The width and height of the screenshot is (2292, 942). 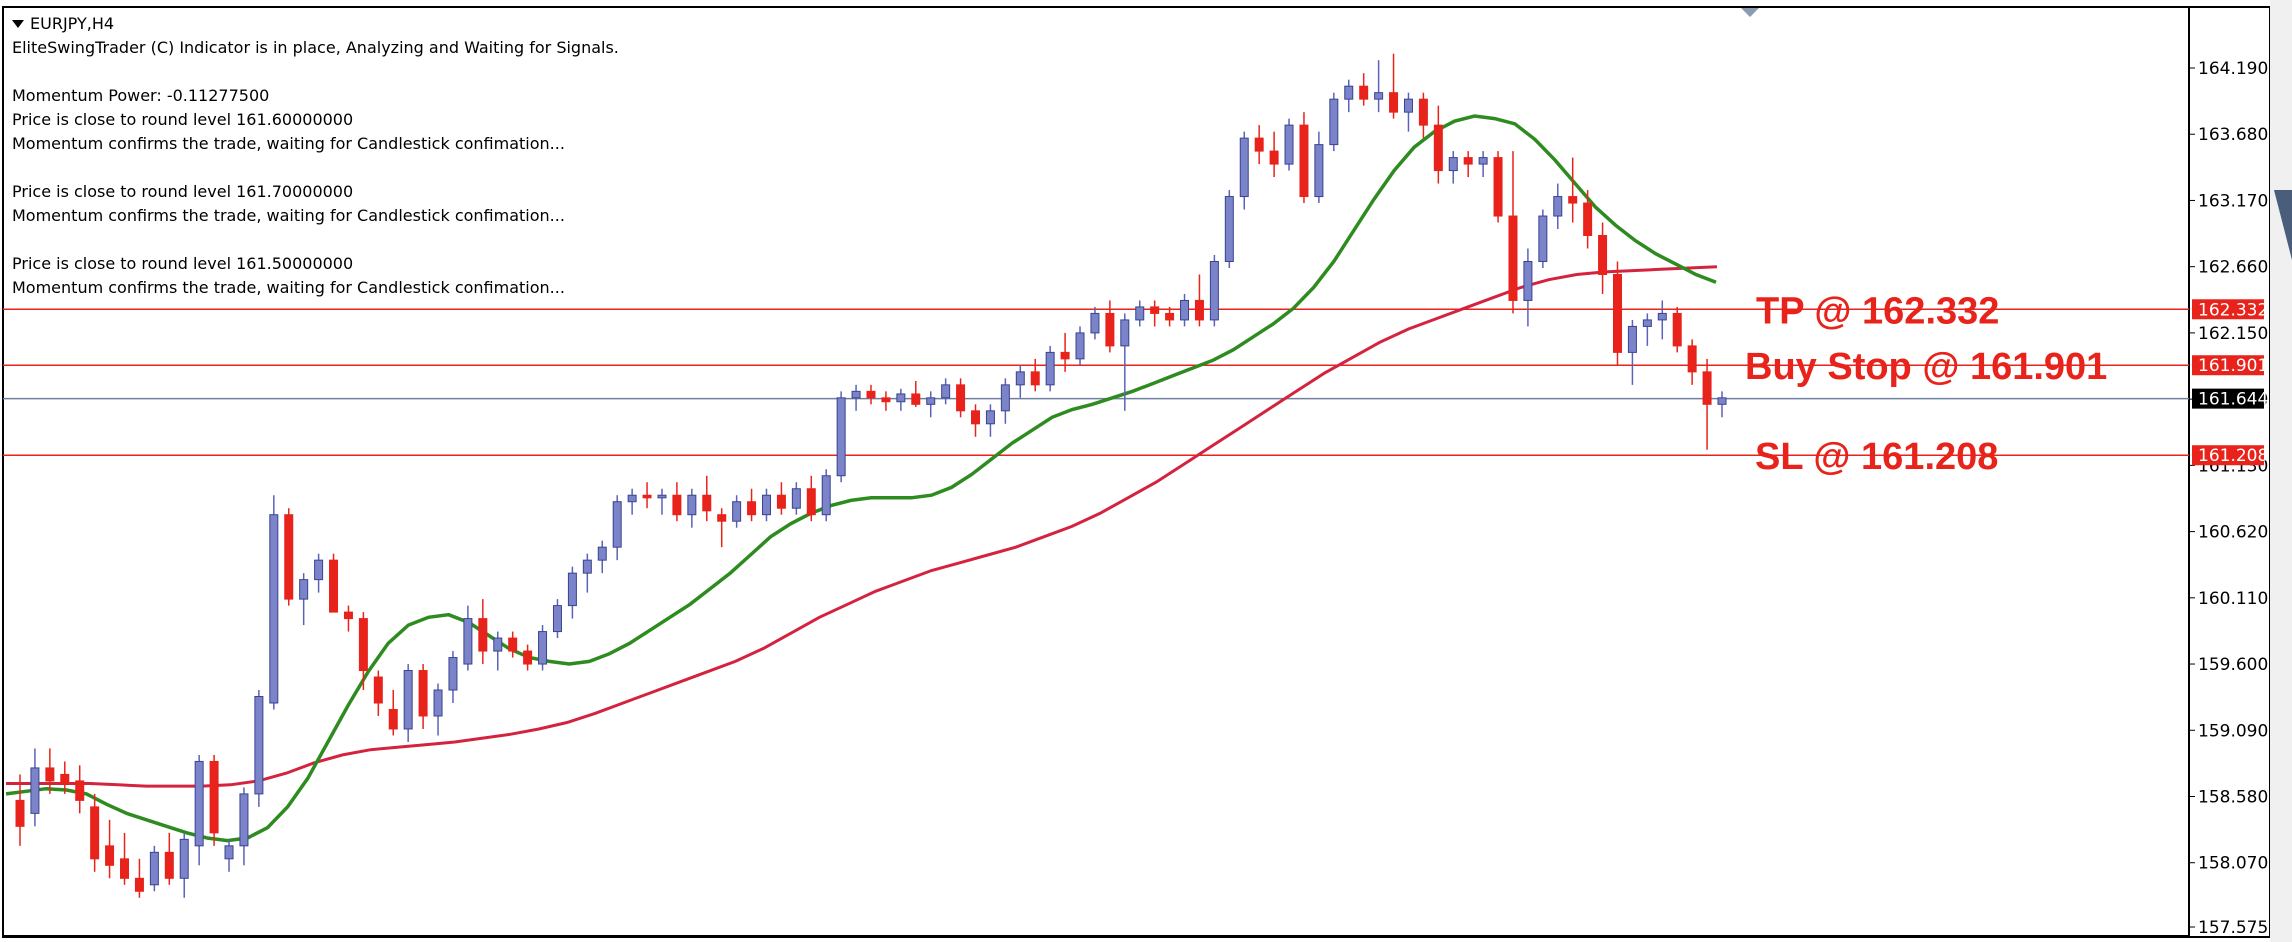 I want to click on price-tick-label: 158.070, so click(x=2233, y=864).